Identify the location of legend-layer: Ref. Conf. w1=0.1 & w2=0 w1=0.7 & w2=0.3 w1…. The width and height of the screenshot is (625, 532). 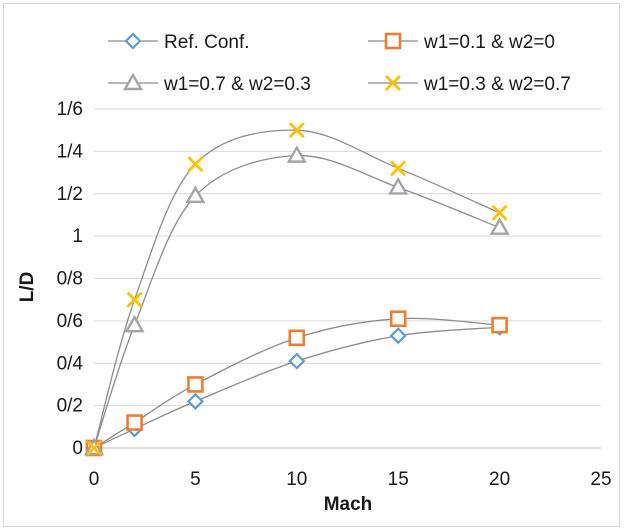
(339, 63).